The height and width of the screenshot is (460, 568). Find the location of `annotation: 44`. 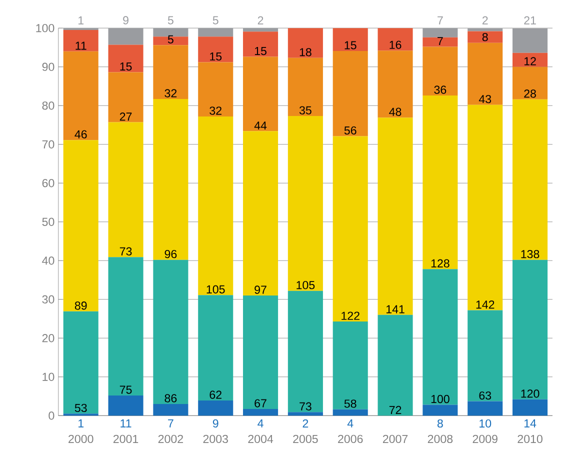

annotation: 44 is located at coordinates (260, 125).